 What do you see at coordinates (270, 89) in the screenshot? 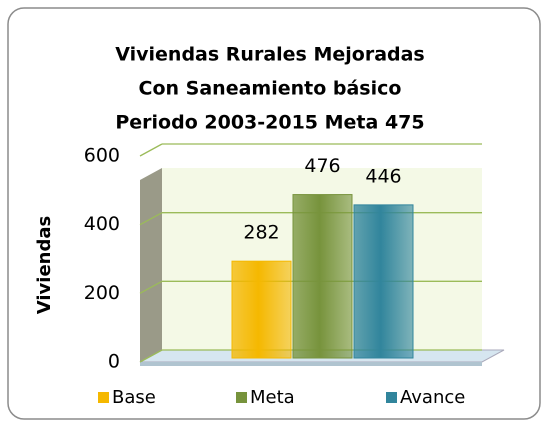
I see `chart-title: Con Saneamiento básico` at bounding box center [270, 89].